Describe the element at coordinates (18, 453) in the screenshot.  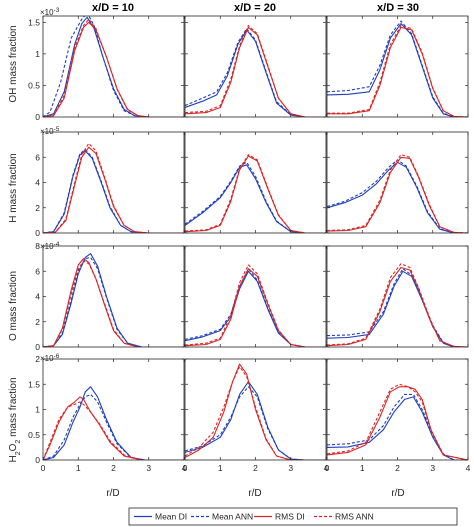
I see `row-label-h2o2-sub1: 2` at that location.